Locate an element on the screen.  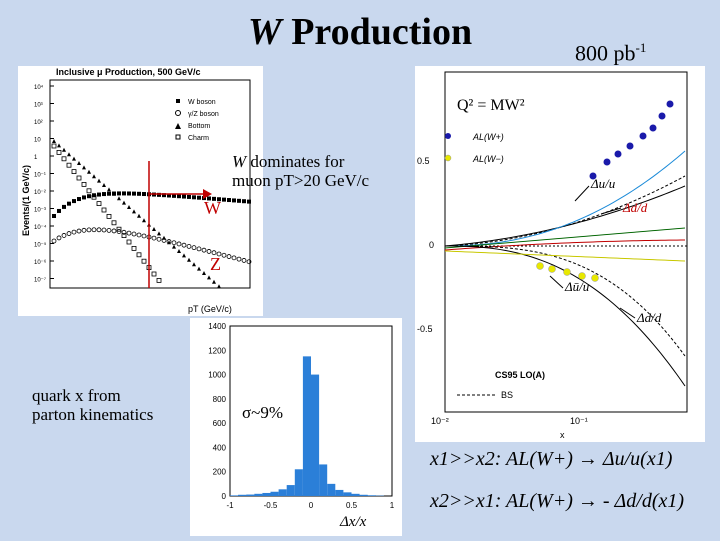
plot1-legend-0: W boson is located at coordinates (202, 102).